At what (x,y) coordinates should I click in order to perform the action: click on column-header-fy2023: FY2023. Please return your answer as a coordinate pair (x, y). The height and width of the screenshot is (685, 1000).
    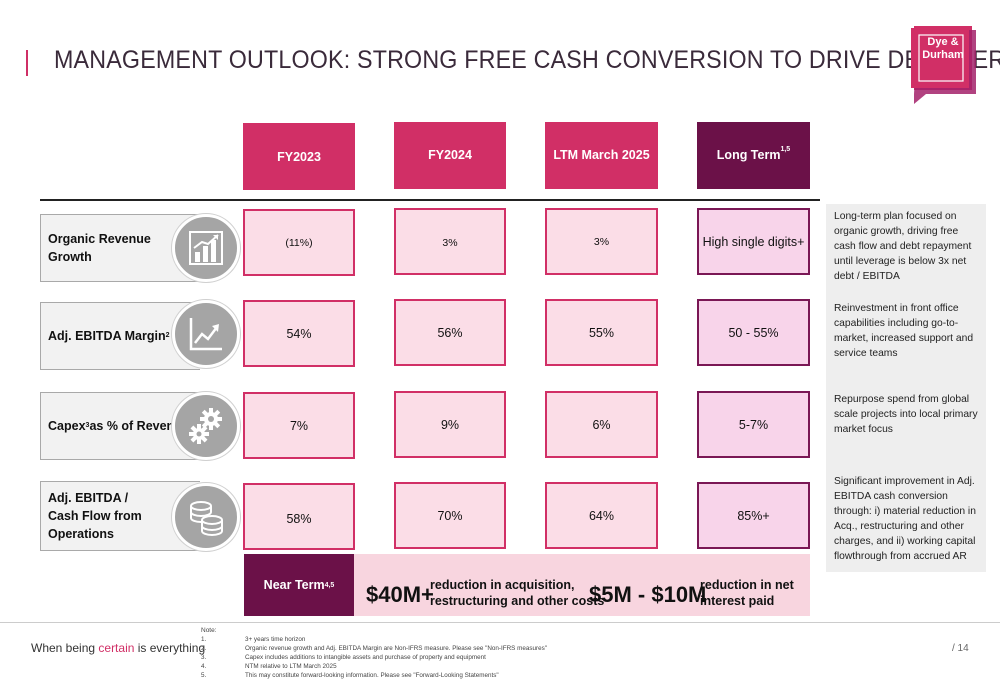
    Looking at the image, I should click on (299, 156).